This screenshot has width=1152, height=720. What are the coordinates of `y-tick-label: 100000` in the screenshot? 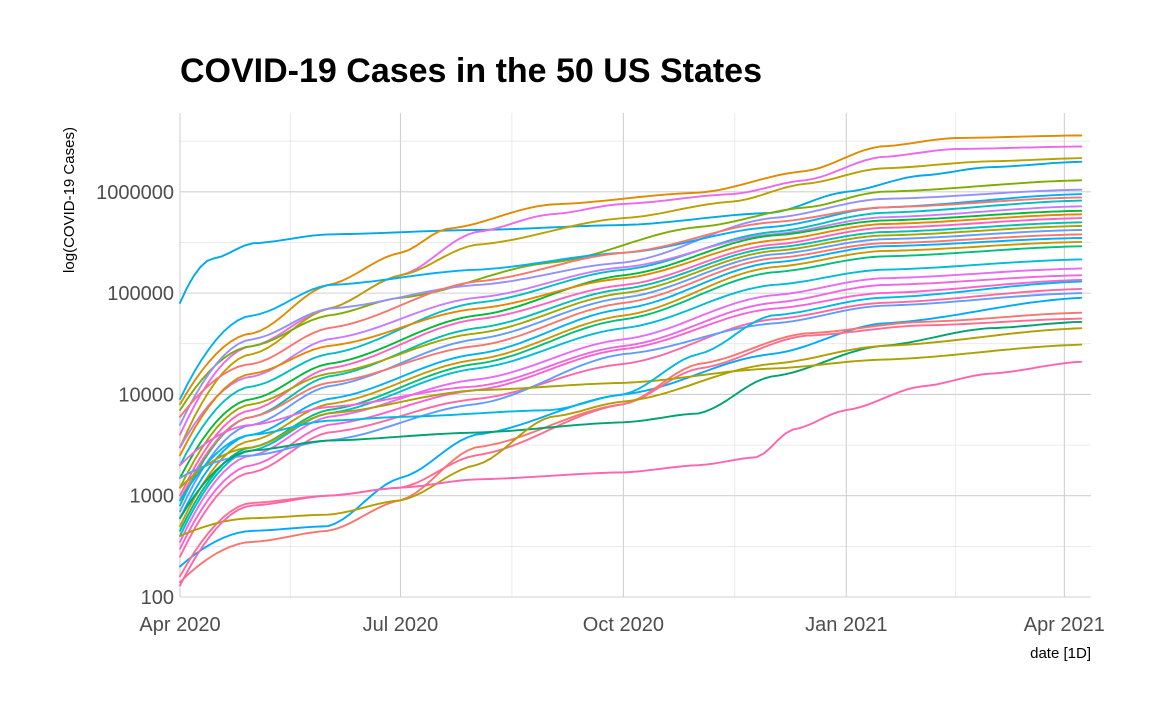 It's located at (140, 294).